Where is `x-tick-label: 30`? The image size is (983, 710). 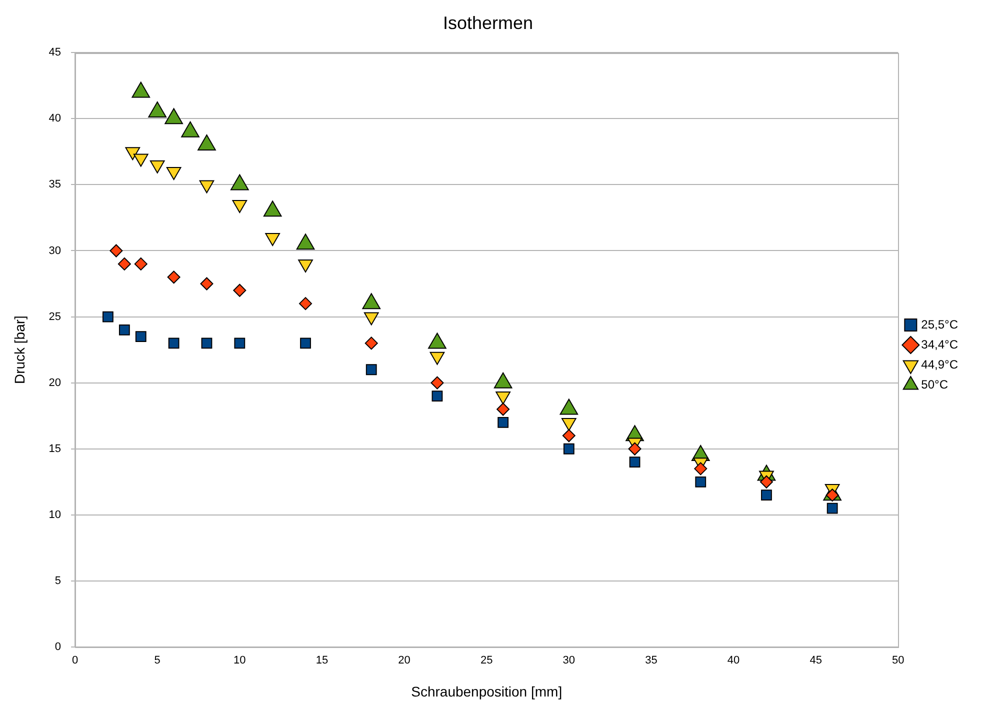 x-tick-label: 30 is located at coordinates (569, 660).